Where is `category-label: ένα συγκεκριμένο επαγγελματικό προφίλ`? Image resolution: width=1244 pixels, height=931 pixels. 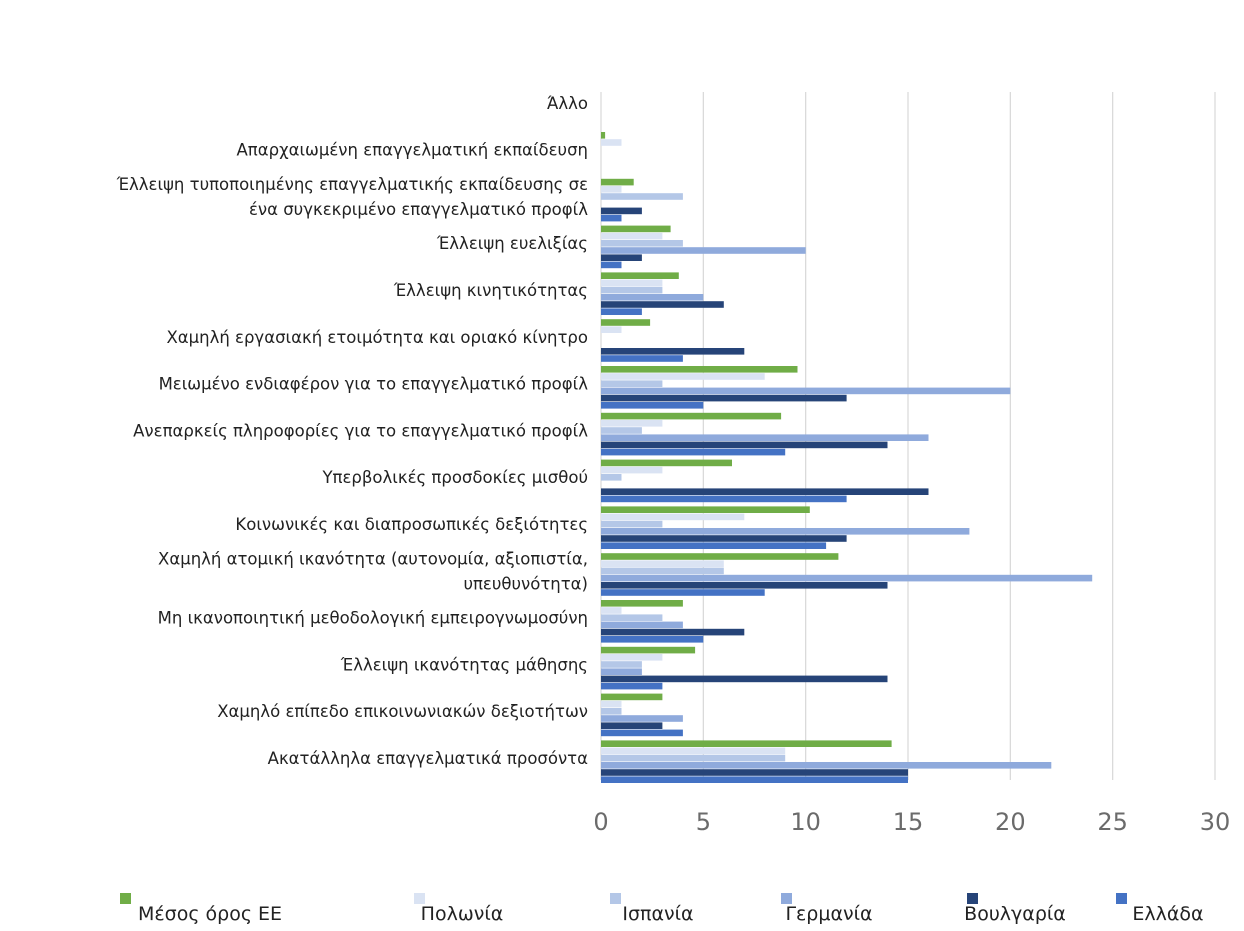
category-label: ένα συγκεκριμένο επαγγελματικό προφίλ is located at coordinates (418, 209).